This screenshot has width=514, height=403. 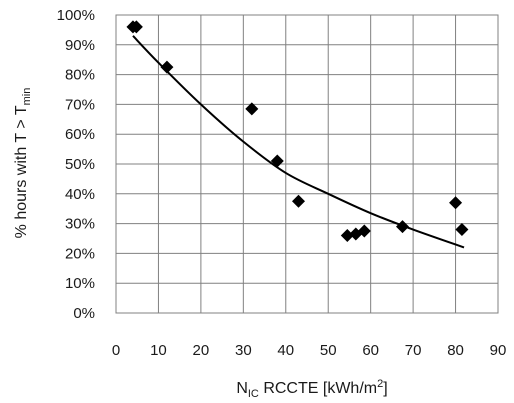 I want to click on x-axis-title: NIC RCCTE [kWh/m2], so click(x=311, y=389).